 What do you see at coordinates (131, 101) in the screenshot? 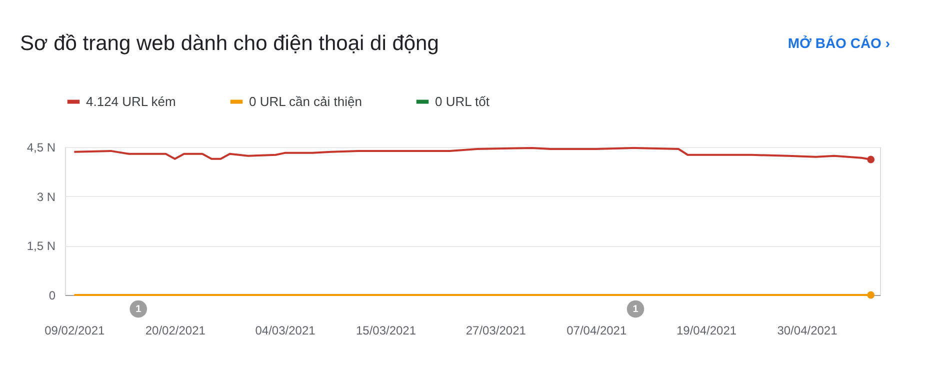
I see `legend-label: 4.124 URL kém` at bounding box center [131, 101].